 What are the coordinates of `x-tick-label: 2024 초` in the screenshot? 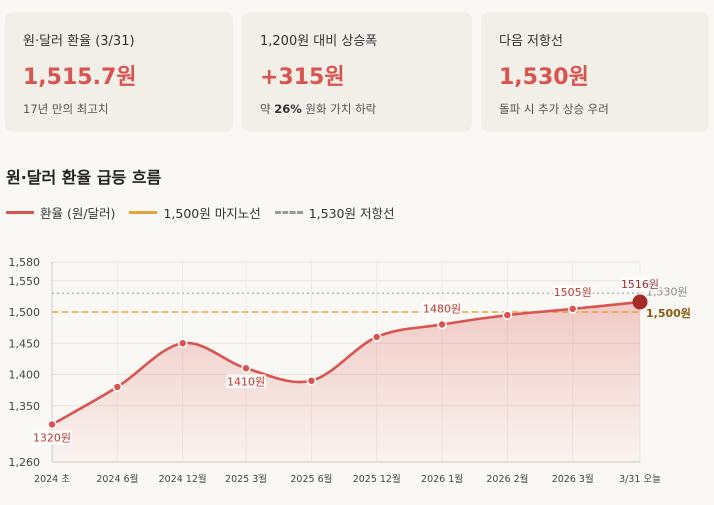 It's located at (52, 479).